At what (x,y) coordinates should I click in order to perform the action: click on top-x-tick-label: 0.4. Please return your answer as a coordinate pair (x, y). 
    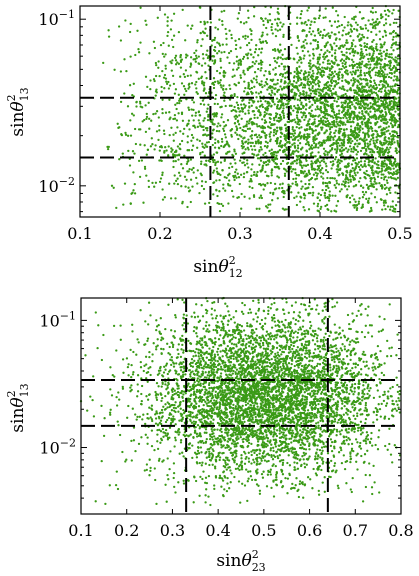
    Looking at the image, I should click on (319, 233).